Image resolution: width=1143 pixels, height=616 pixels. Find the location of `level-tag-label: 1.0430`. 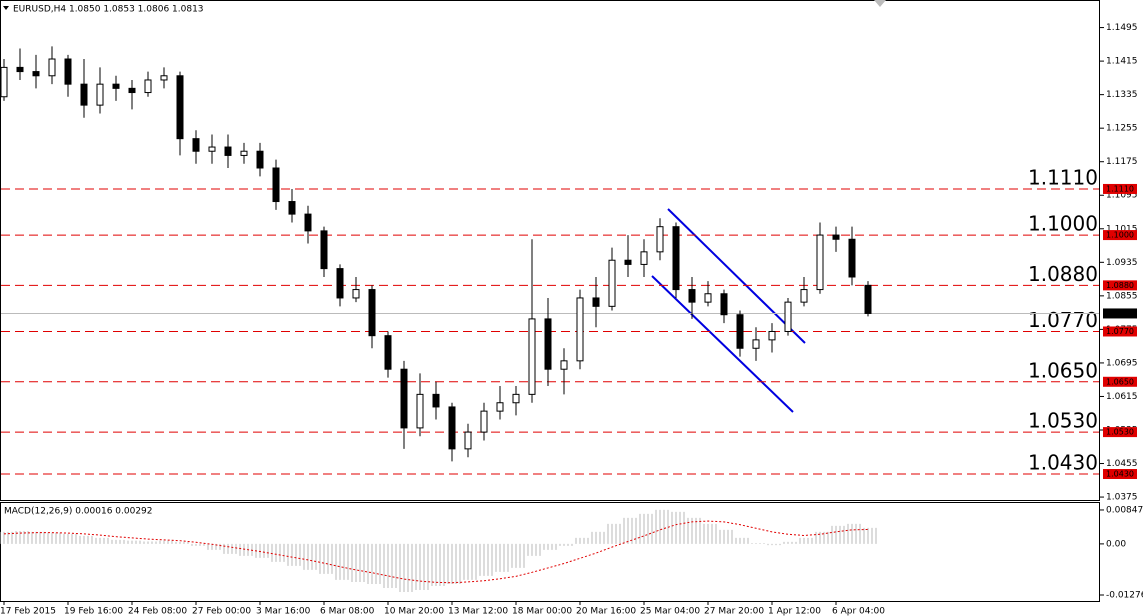

level-tag-label: 1.0430 is located at coordinates (1120, 474).